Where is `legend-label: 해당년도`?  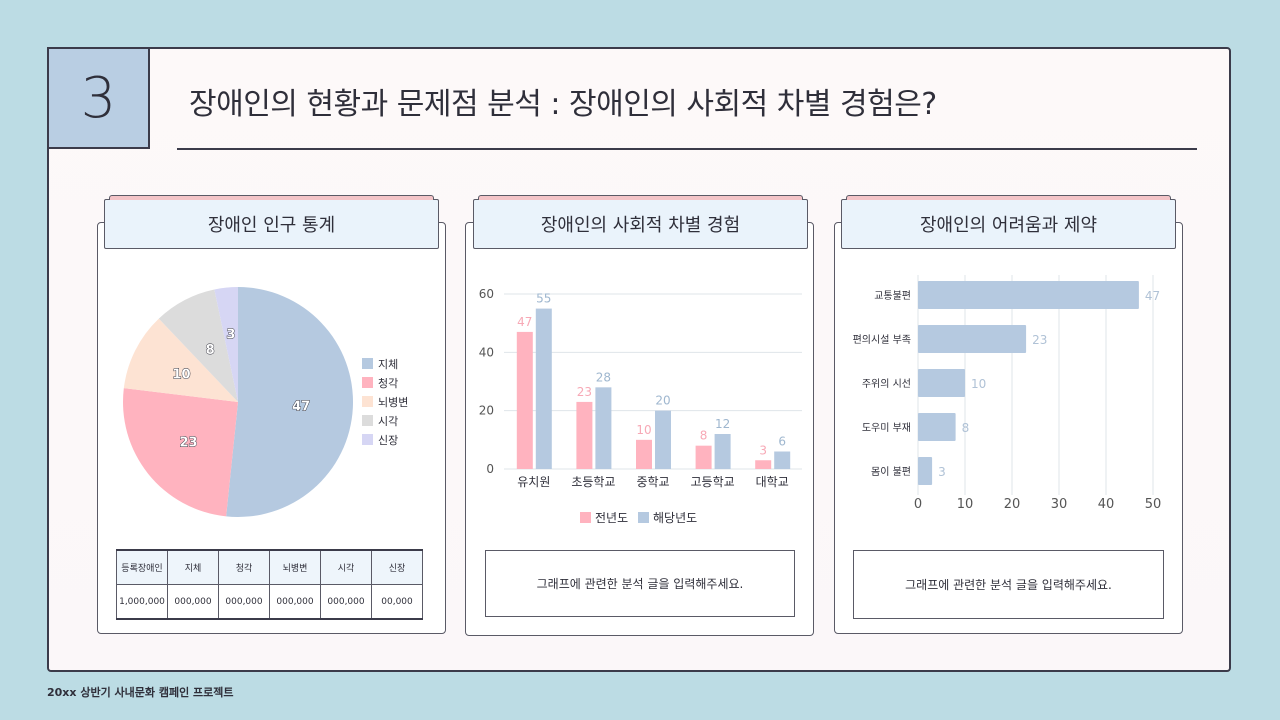 legend-label: 해당년도 is located at coordinates (675, 518).